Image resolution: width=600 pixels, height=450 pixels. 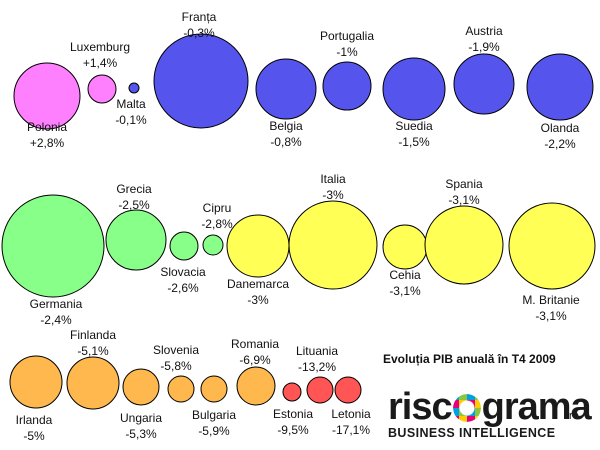 What do you see at coordinates (176, 366) in the screenshot?
I see `value-label-slovenia: -5,8%` at bounding box center [176, 366].